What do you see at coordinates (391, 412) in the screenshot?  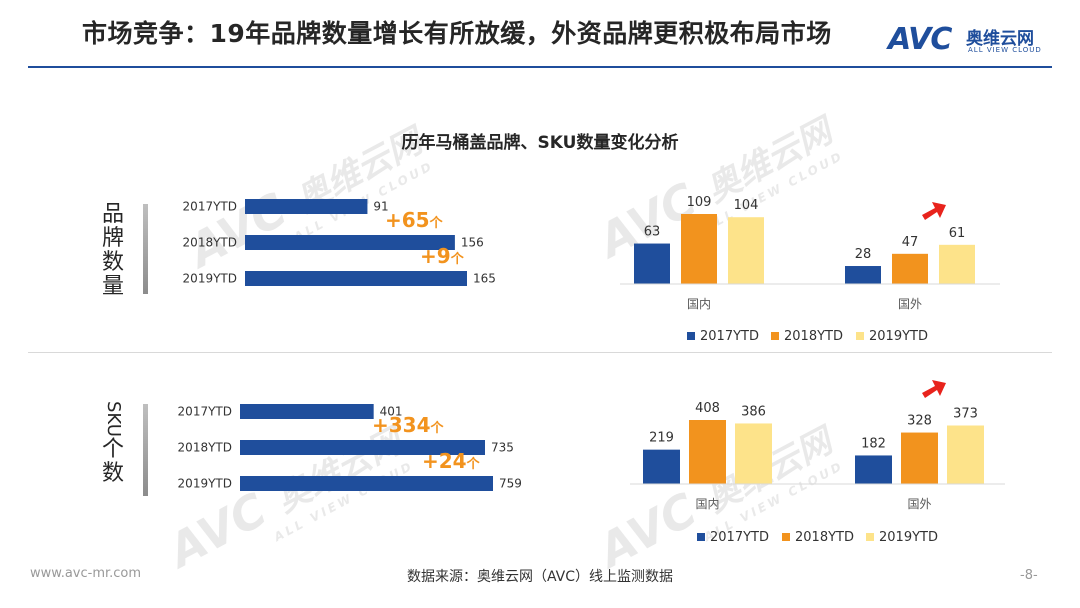 I see `hbar-value-label: 401` at bounding box center [391, 412].